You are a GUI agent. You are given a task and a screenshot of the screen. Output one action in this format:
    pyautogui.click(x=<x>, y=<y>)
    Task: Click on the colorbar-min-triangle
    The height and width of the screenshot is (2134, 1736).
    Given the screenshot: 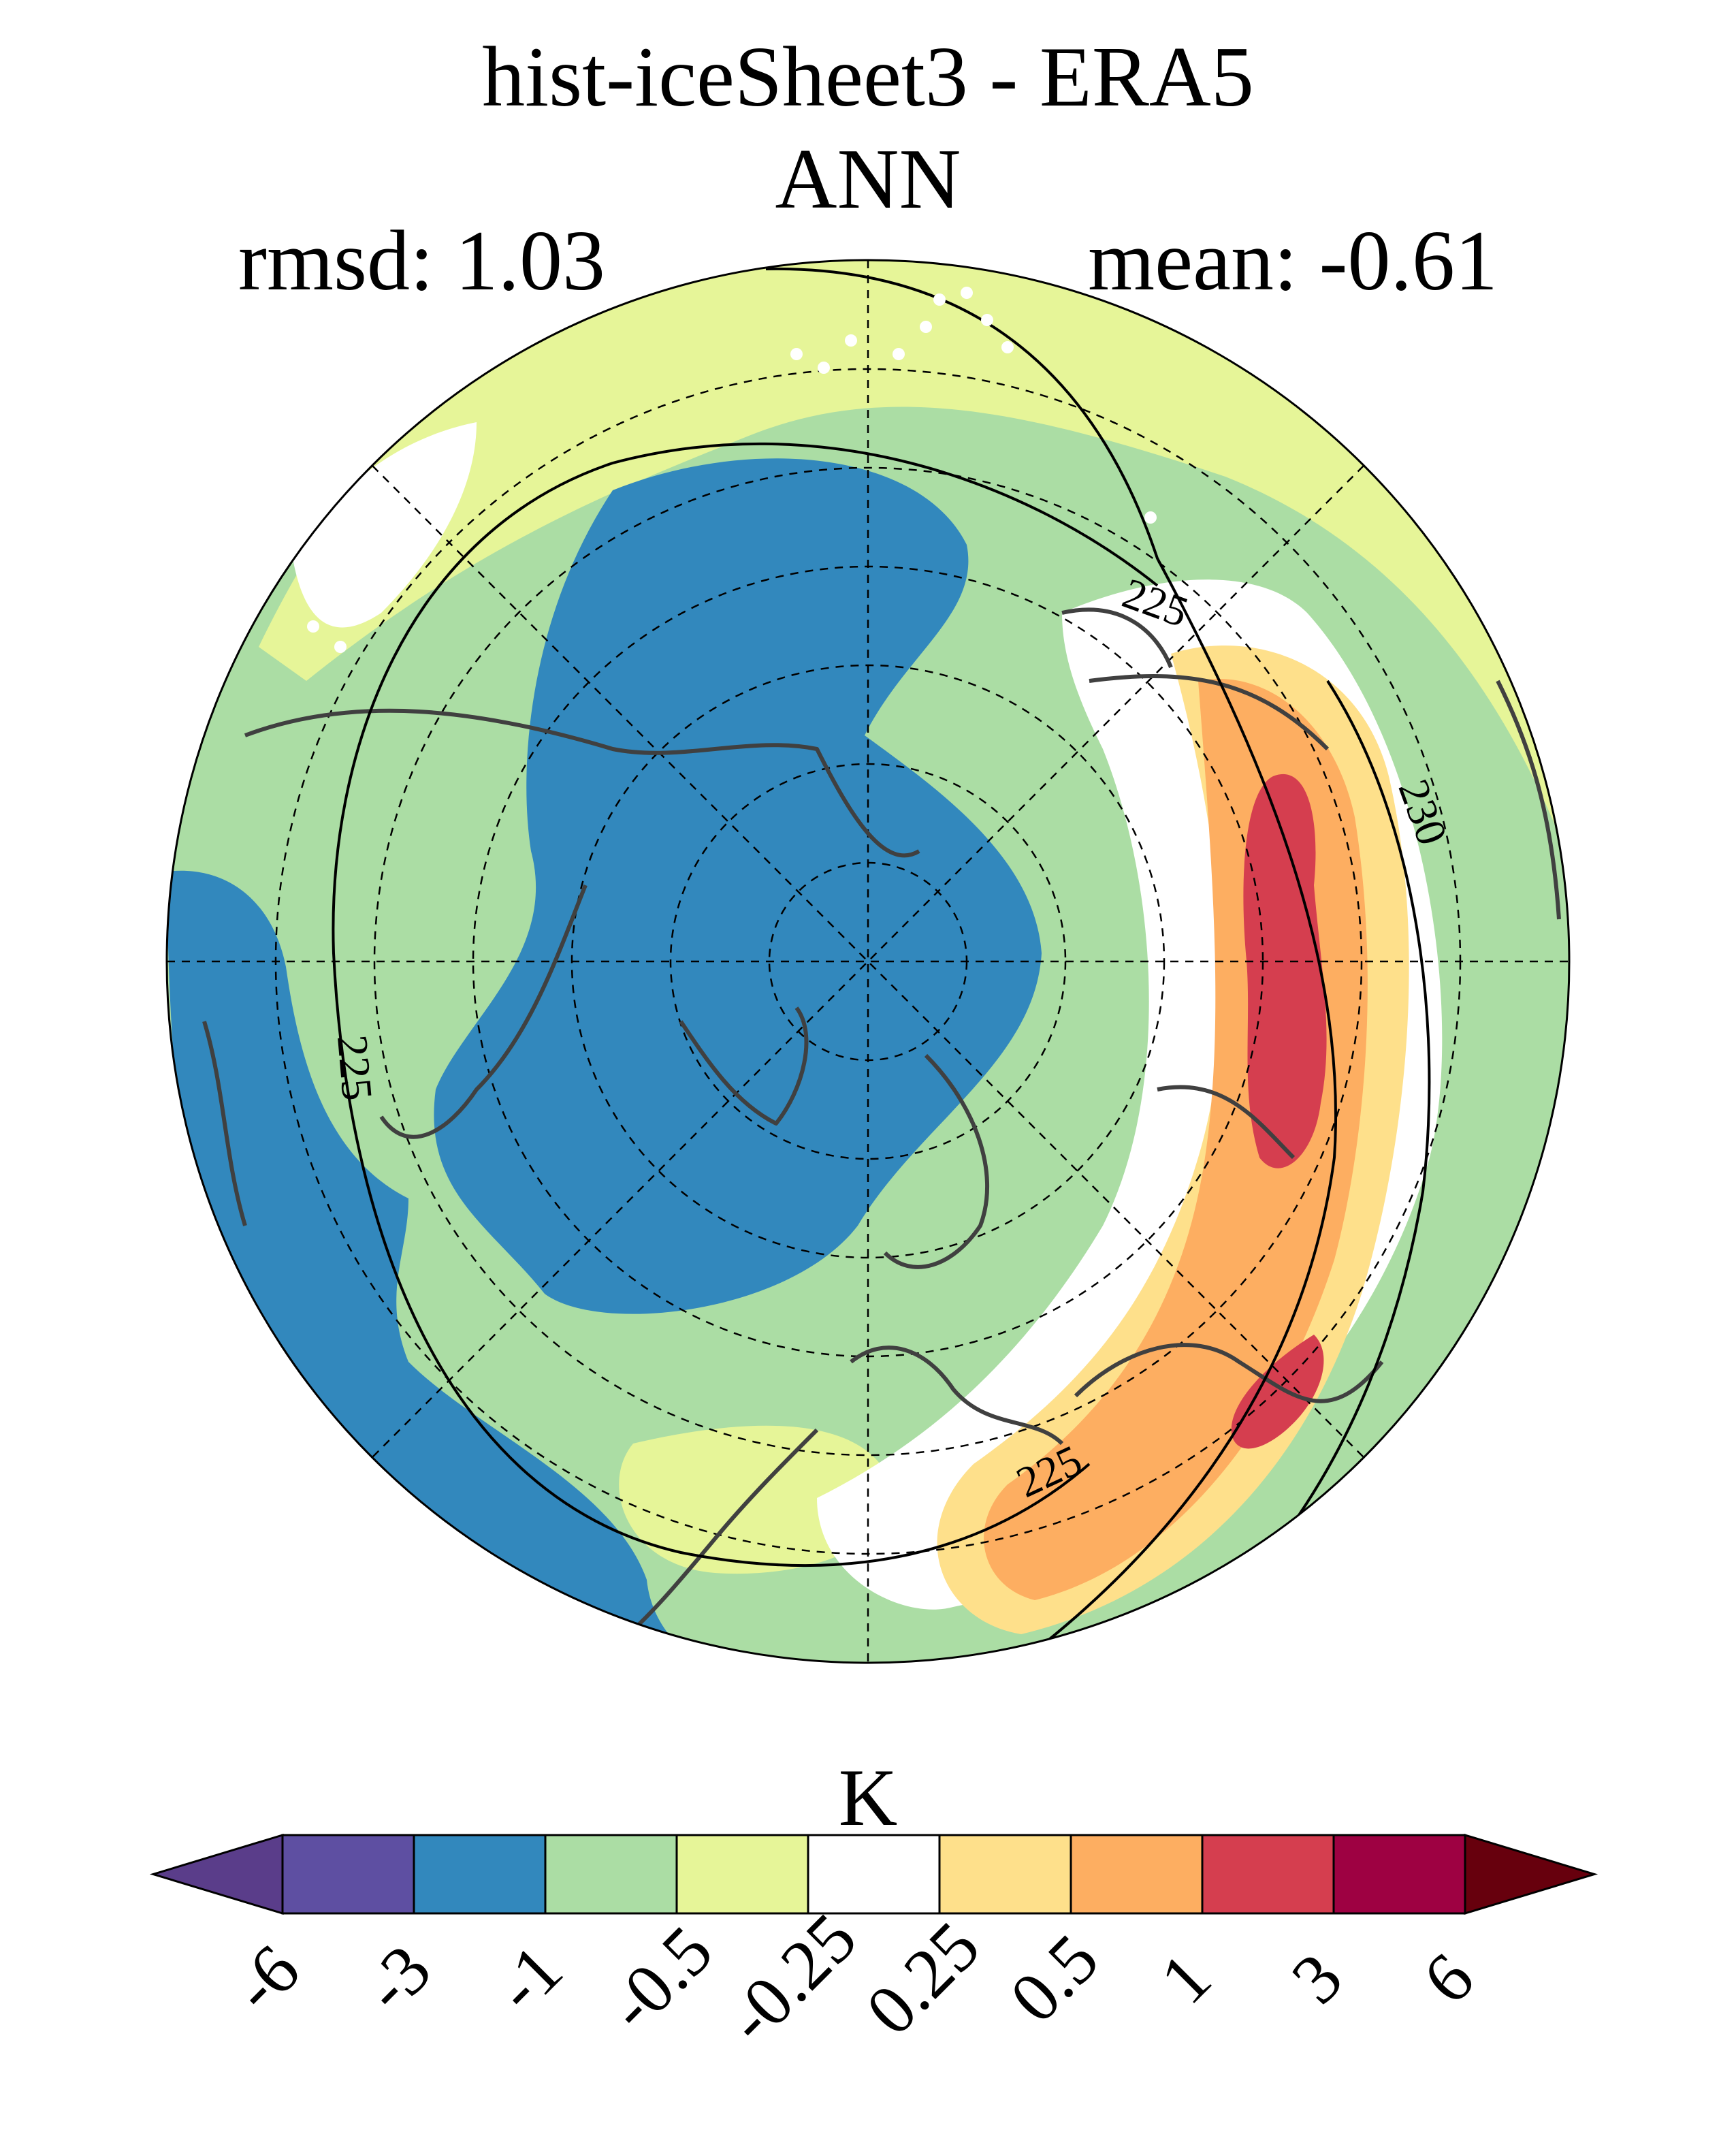 What is the action you would take?
    pyautogui.click(x=216, y=1874)
    